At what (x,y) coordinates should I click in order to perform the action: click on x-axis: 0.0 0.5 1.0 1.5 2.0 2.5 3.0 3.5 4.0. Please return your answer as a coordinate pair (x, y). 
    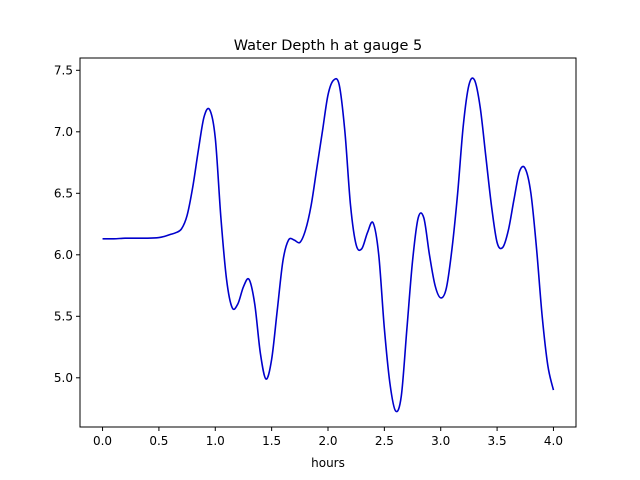
    Looking at the image, I should click on (328, 437).